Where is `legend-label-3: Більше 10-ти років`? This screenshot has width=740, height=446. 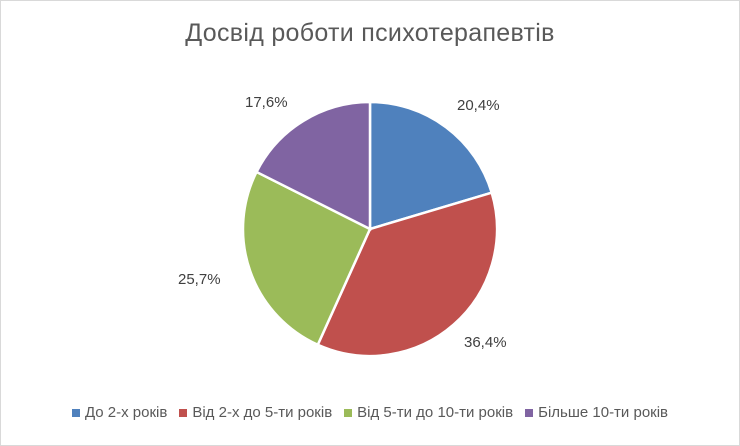
legend-label-3: Більше 10-ти років is located at coordinates (603, 412).